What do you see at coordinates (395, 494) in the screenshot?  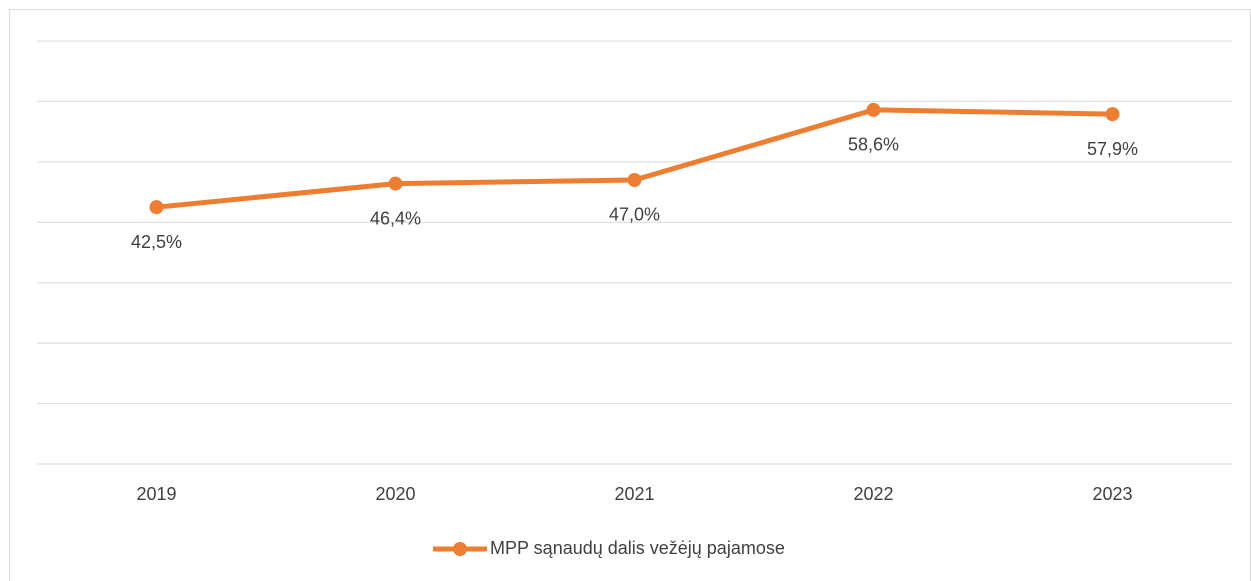 I see `x-tick-label: 2020` at bounding box center [395, 494].